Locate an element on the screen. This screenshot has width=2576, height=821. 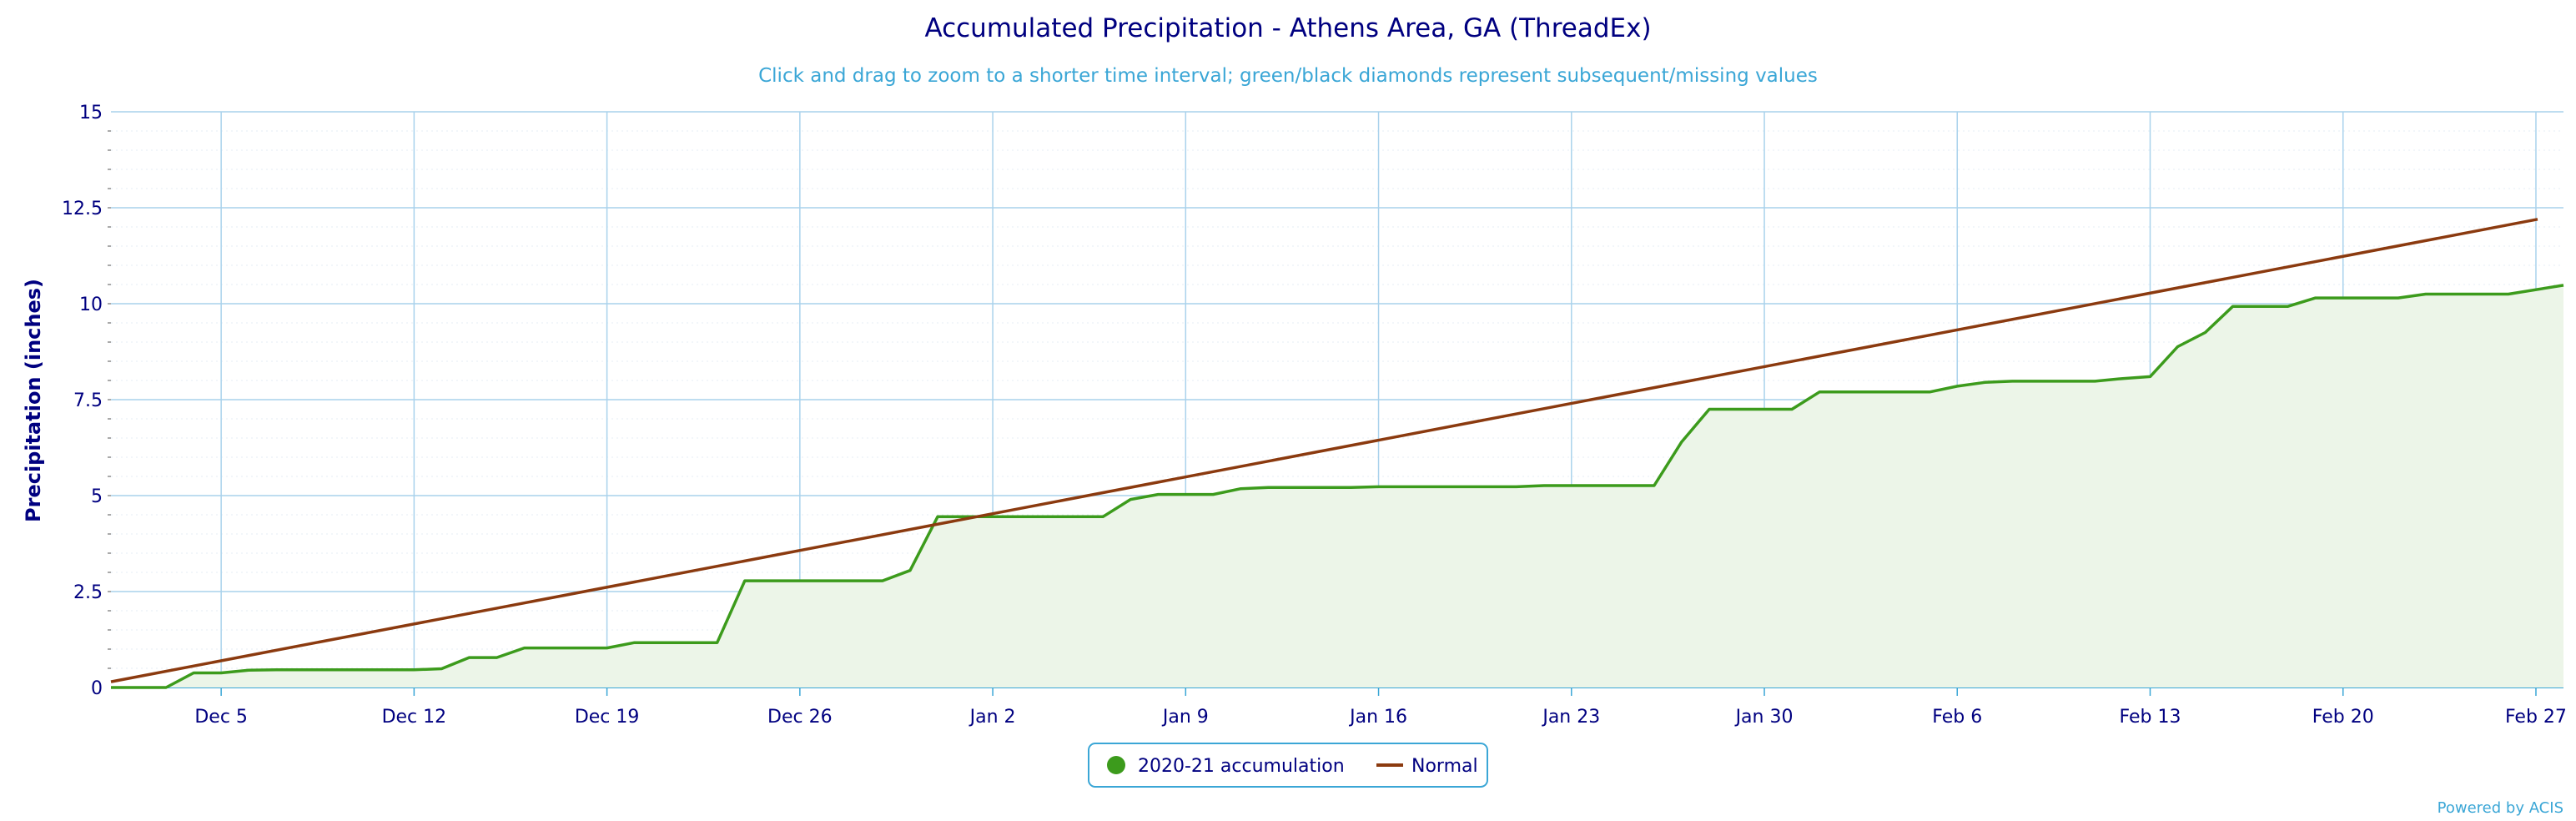
x-tick-label: Jan 2 is located at coordinates (992, 718).